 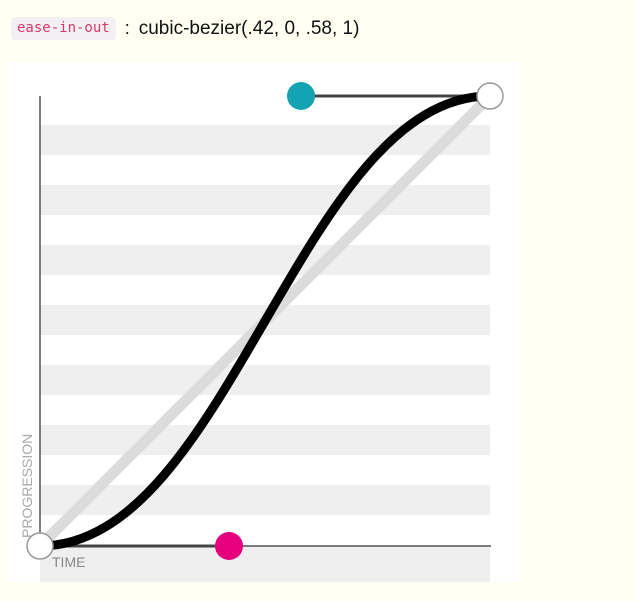 I want to click on easing-keyword: ease-in-out, so click(x=63, y=28).